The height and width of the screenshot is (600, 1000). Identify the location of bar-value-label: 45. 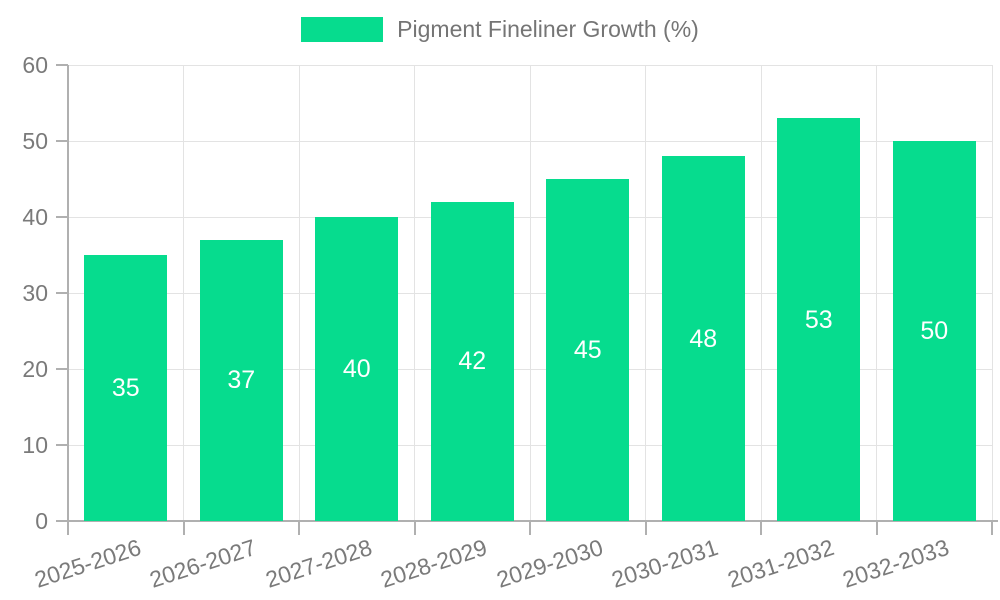
(587, 350).